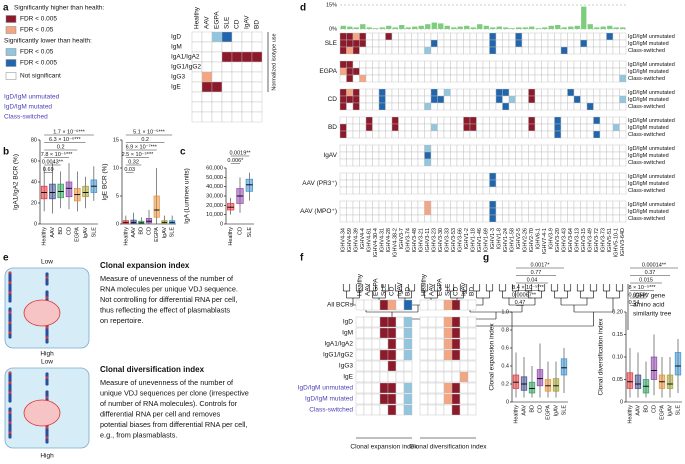  I want to click on gene-label: IGHV3-72, so click(597, 240).